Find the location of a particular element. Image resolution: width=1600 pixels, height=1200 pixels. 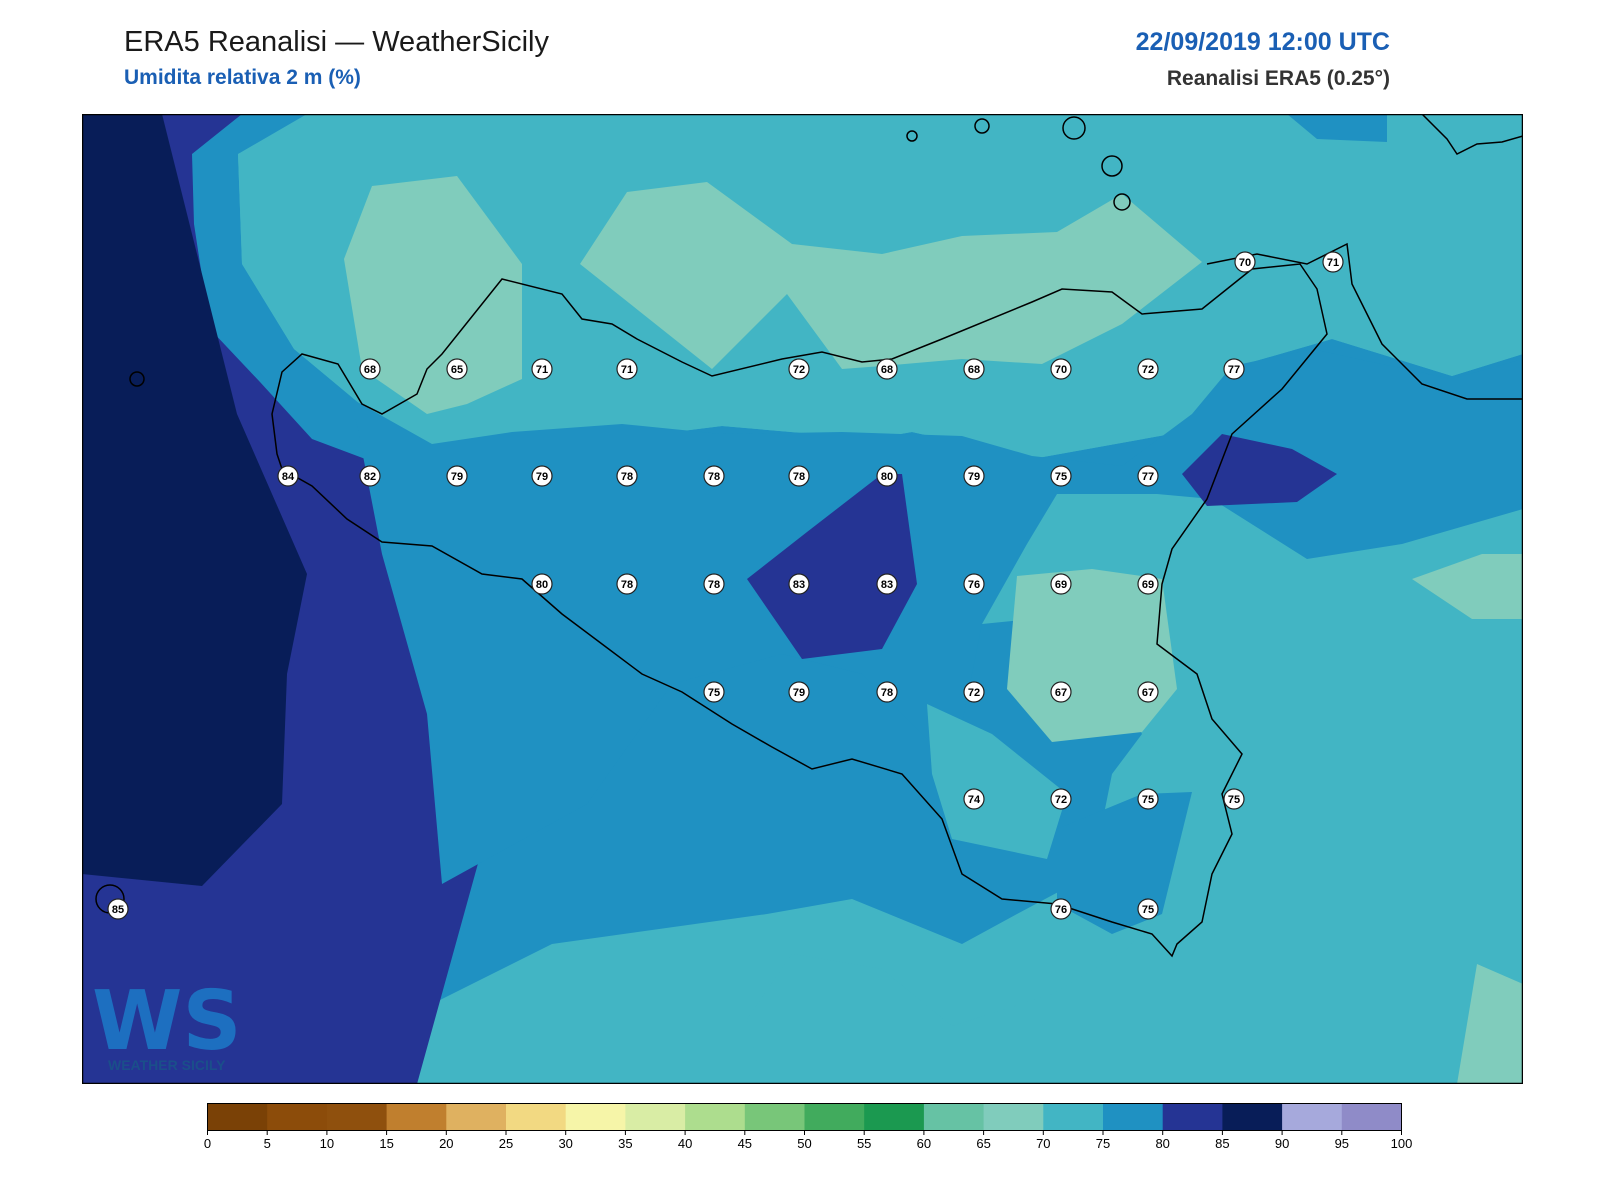

zone-65-70-north-center is located at coordinates (891, 275).